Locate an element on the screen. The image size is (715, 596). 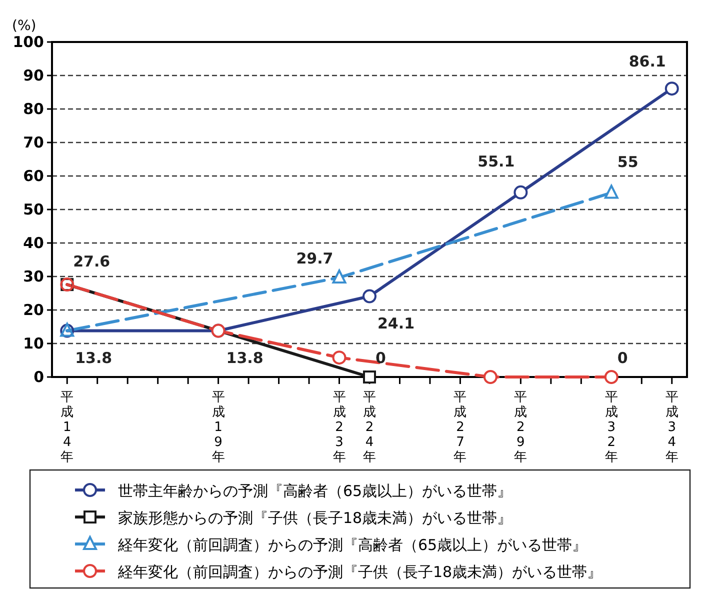
legend-label: 家族形態からの予測『子供（長子18歳未満）がいる世帯』 is located at coordinates (315, 518).